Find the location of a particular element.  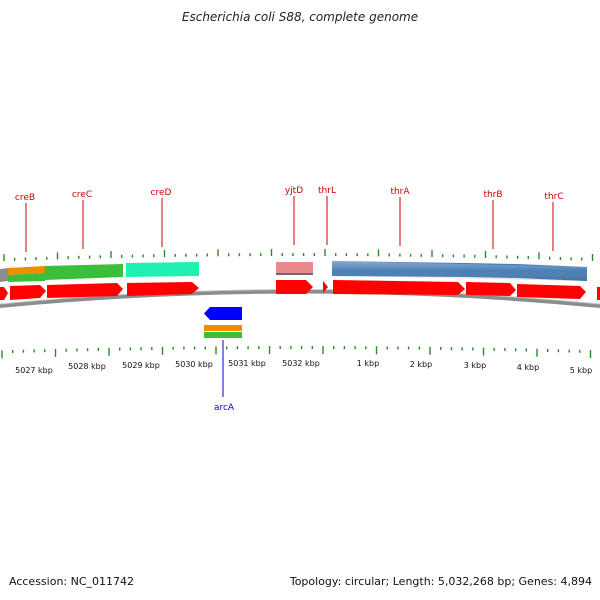

scale-label-5027: 5027 kbp is located at coordinates (34, 370).